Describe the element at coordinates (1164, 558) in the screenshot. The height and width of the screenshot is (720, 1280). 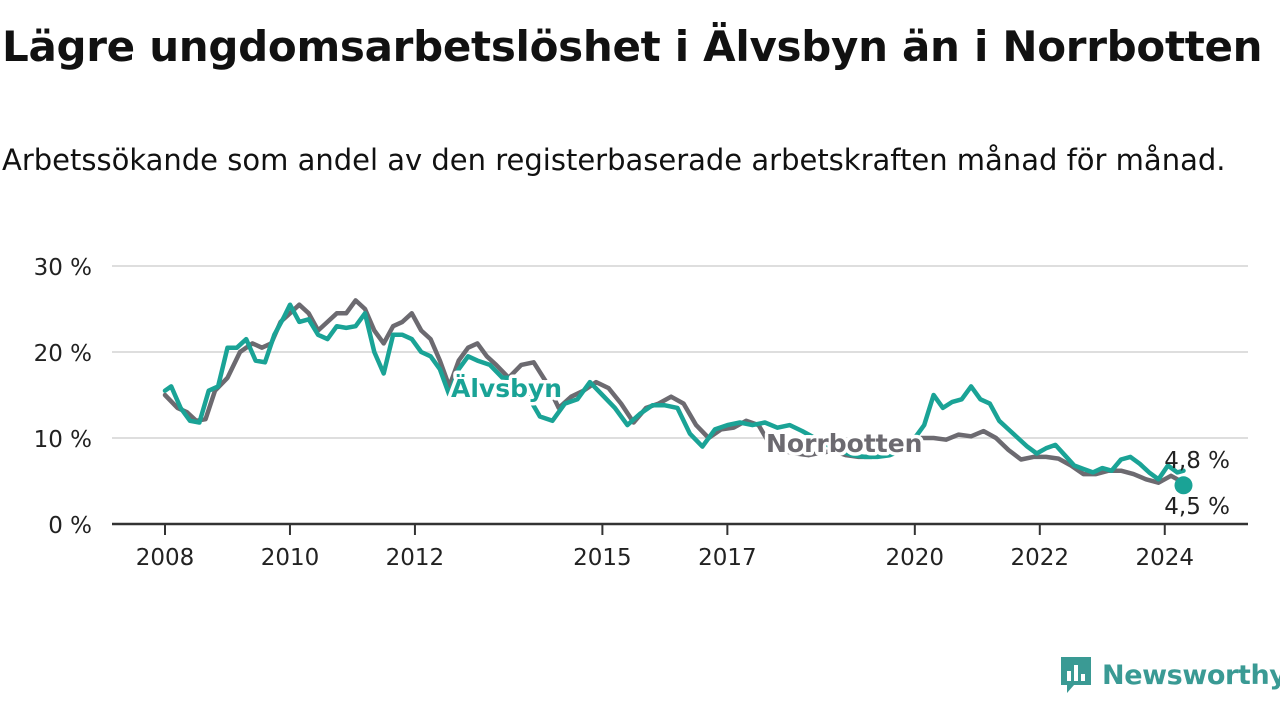
I see `x-tick-label: 2024` at that location.